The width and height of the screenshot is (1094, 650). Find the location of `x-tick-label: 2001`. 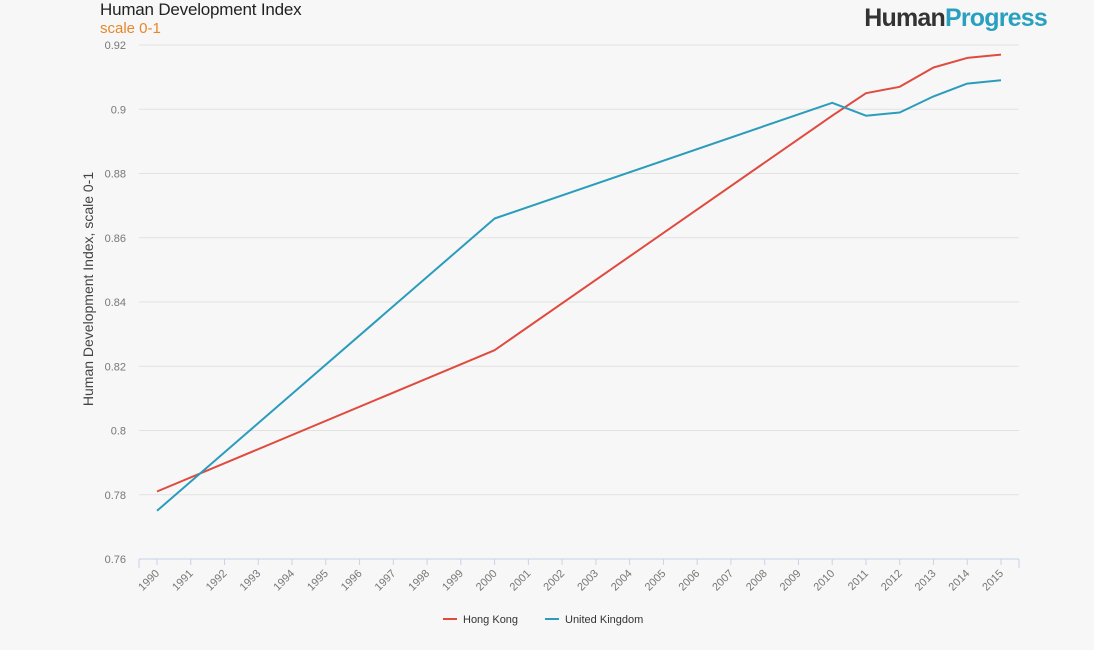

x-tick-label: 2001 is located at coordinates (521, 581).